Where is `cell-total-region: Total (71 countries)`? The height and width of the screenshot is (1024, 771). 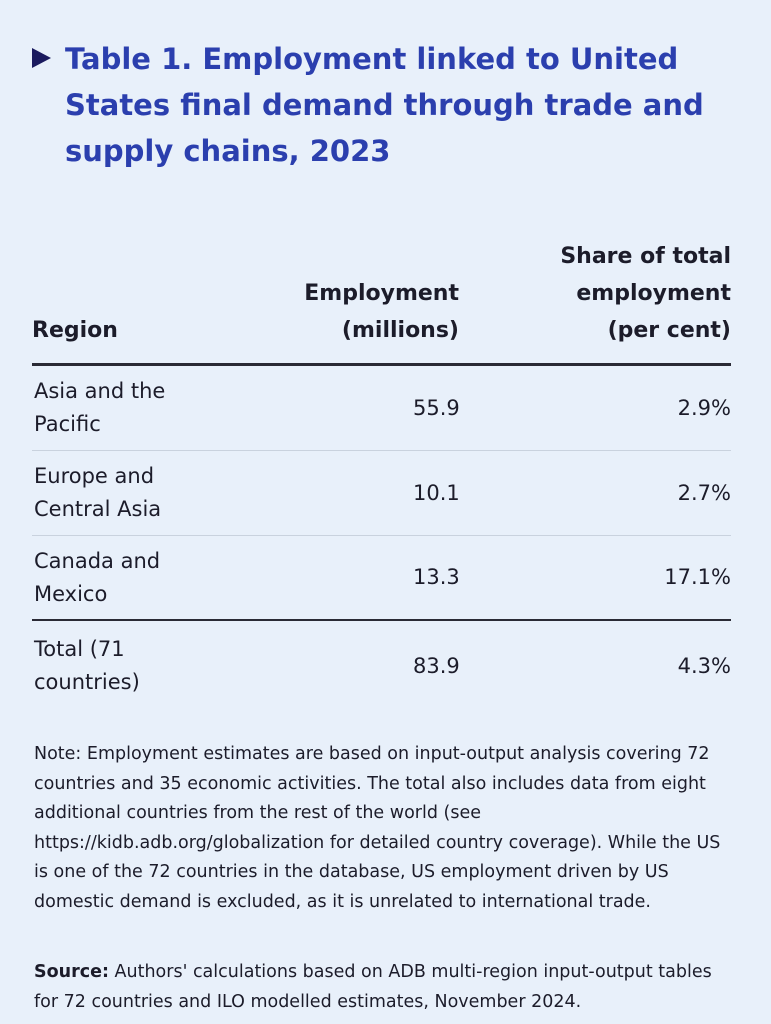 cell-total-region: Total (71 countries) is located at coordinates (147, 666).